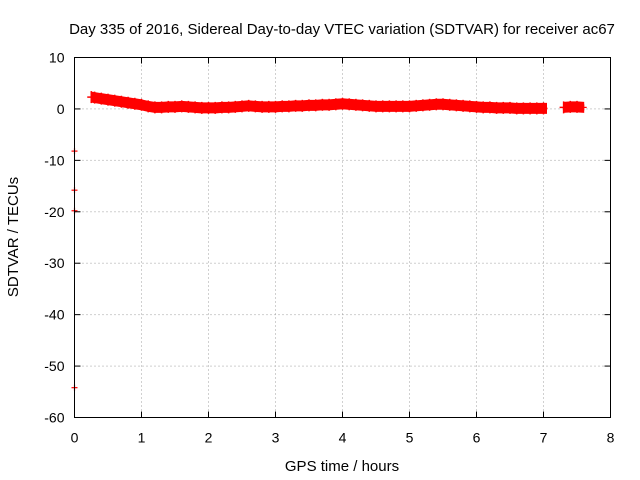 This screenshot has width=640, height=480. What do you see at coordinates (142, 438) in the screenshot?
I see `x-tick-label: 1` at bounding box center [142, 438].